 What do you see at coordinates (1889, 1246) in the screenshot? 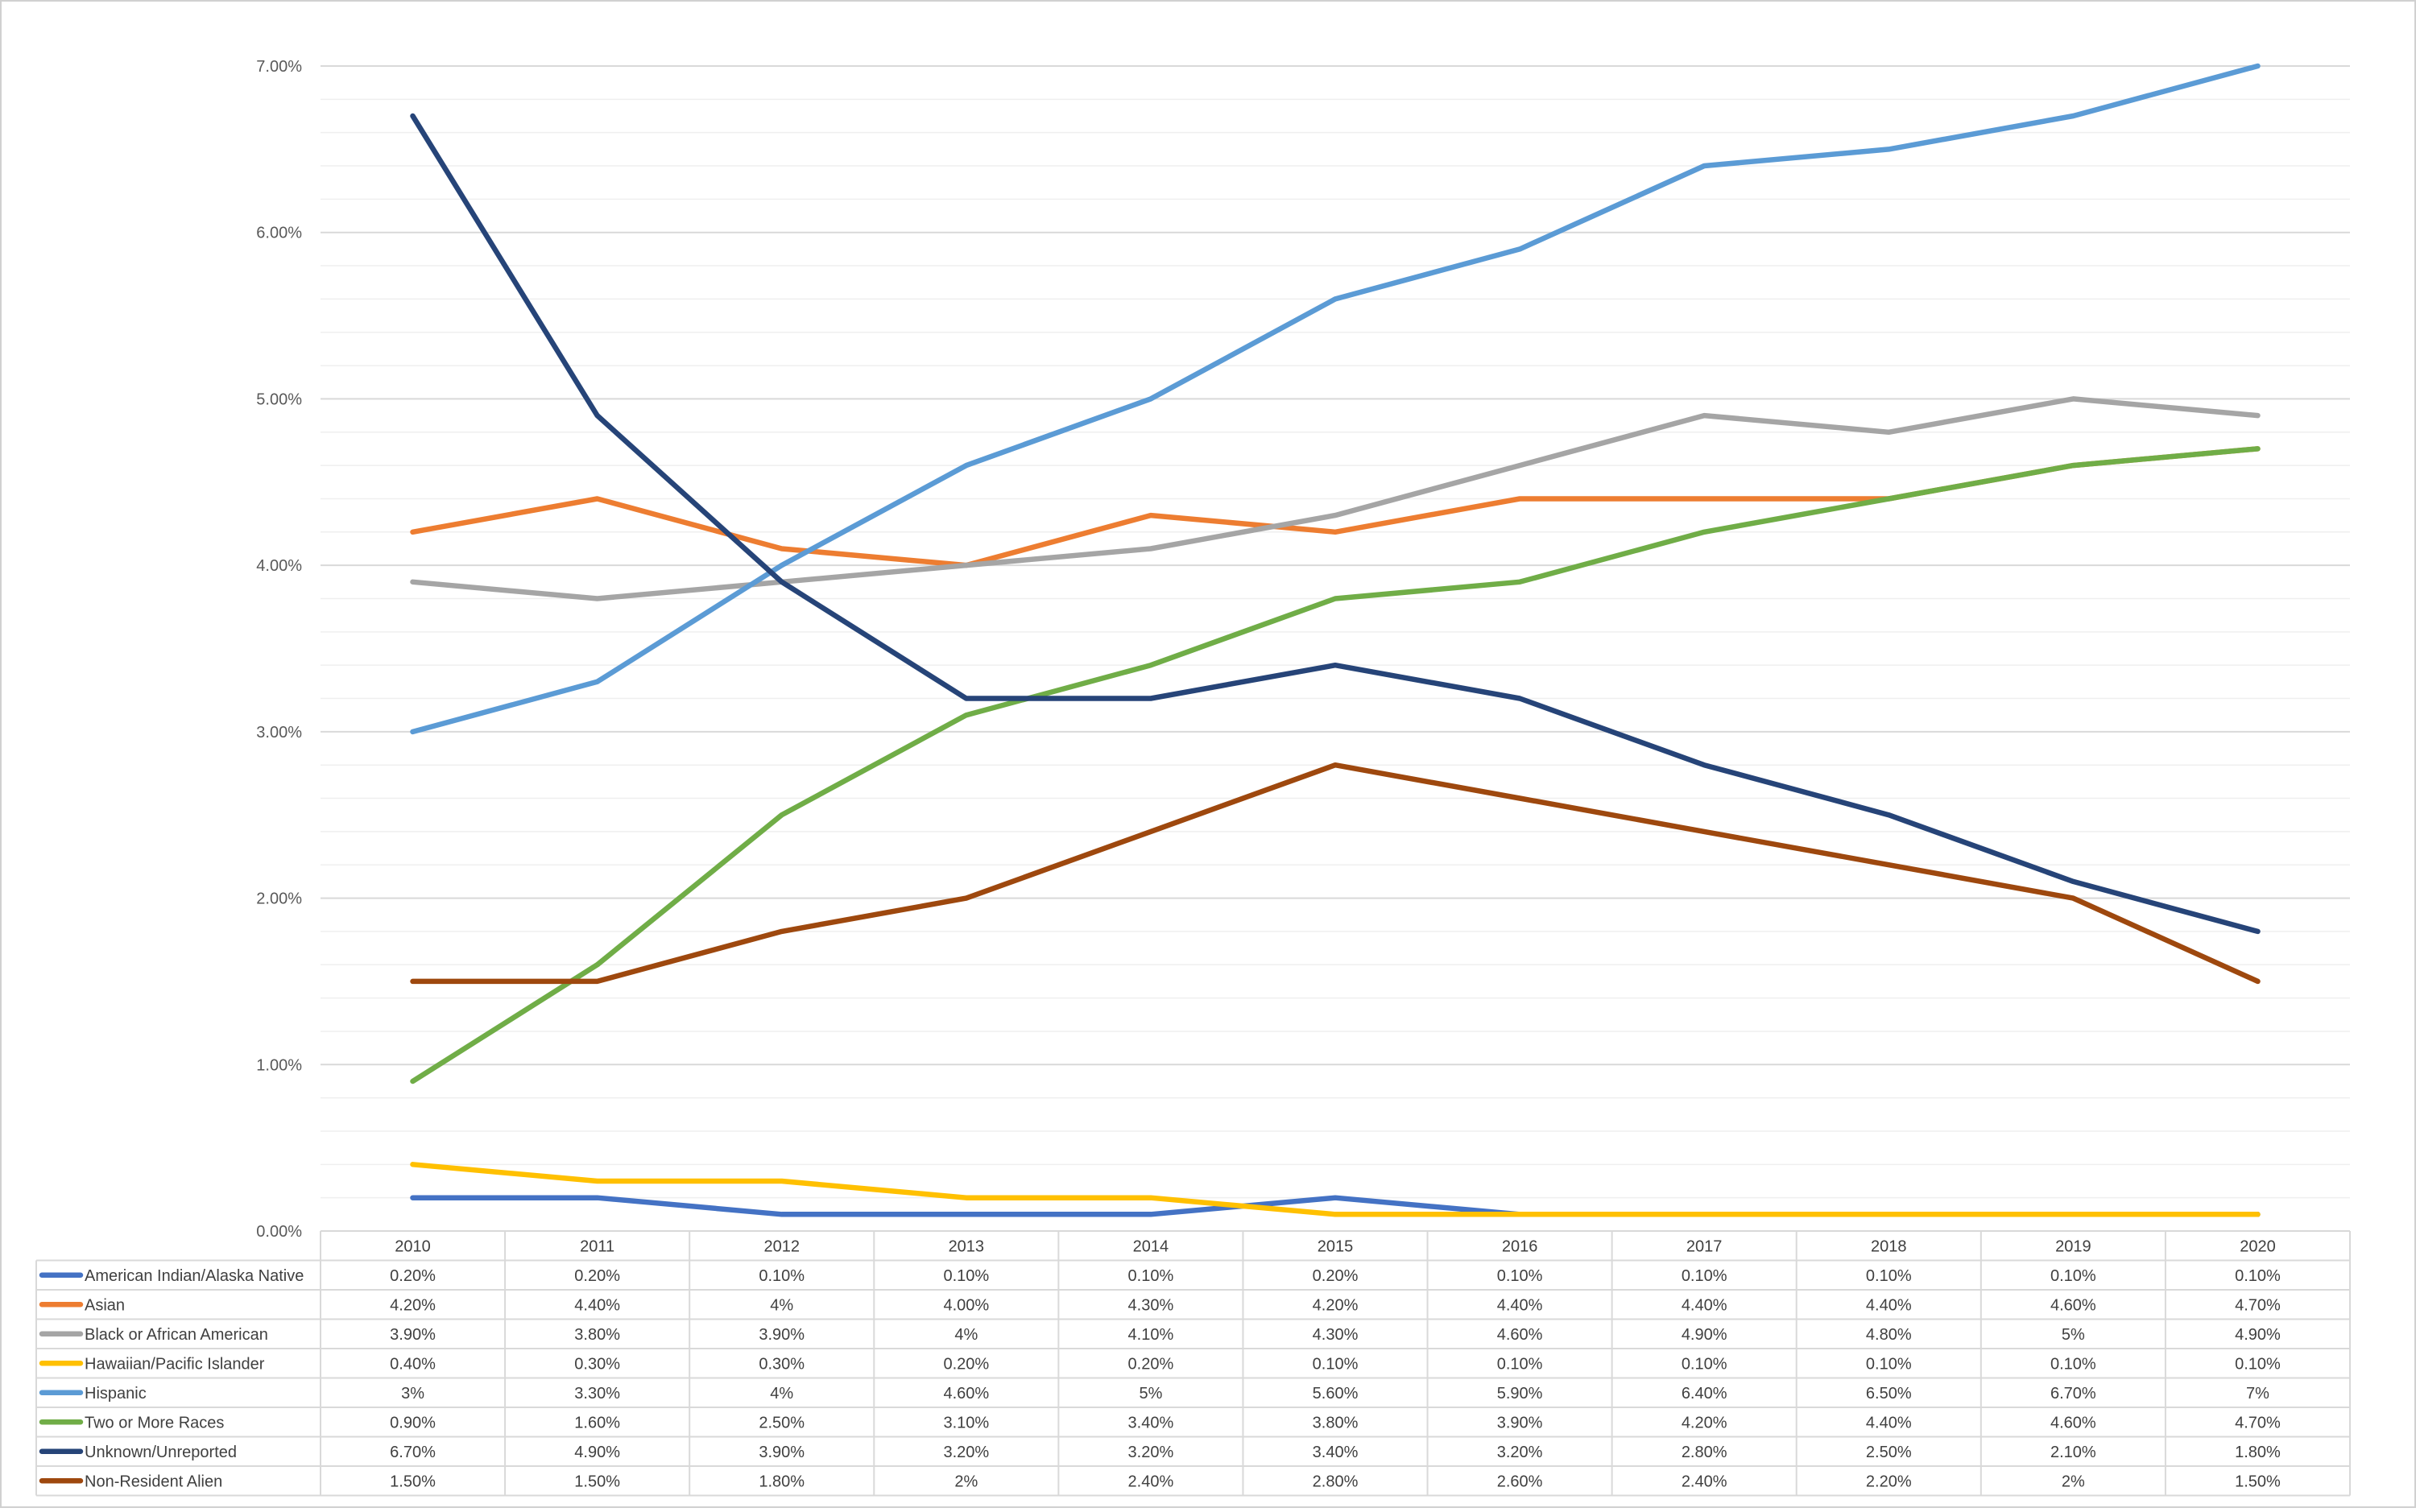
I see `x-category-label: 2018` at bounding box center [1889, 1246].